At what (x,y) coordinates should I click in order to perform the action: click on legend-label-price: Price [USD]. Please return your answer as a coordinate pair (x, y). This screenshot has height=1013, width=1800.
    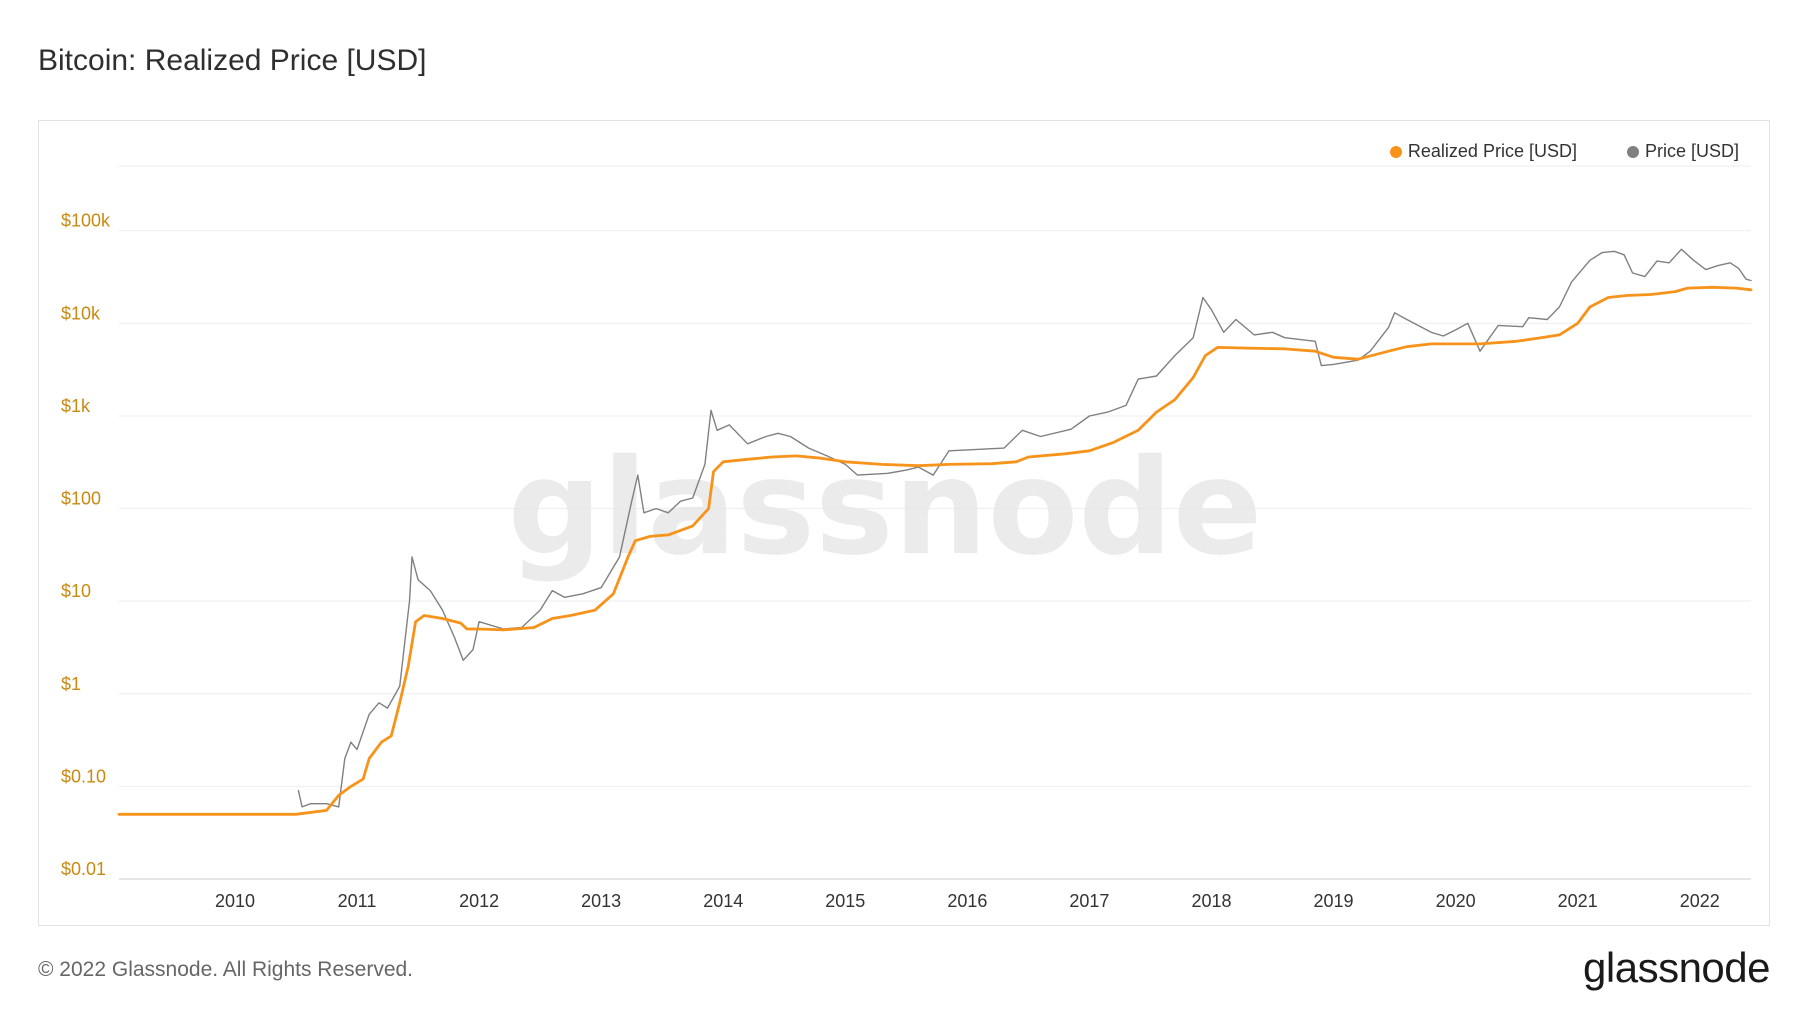
    Looking at the image, I should click on (1691, 151).